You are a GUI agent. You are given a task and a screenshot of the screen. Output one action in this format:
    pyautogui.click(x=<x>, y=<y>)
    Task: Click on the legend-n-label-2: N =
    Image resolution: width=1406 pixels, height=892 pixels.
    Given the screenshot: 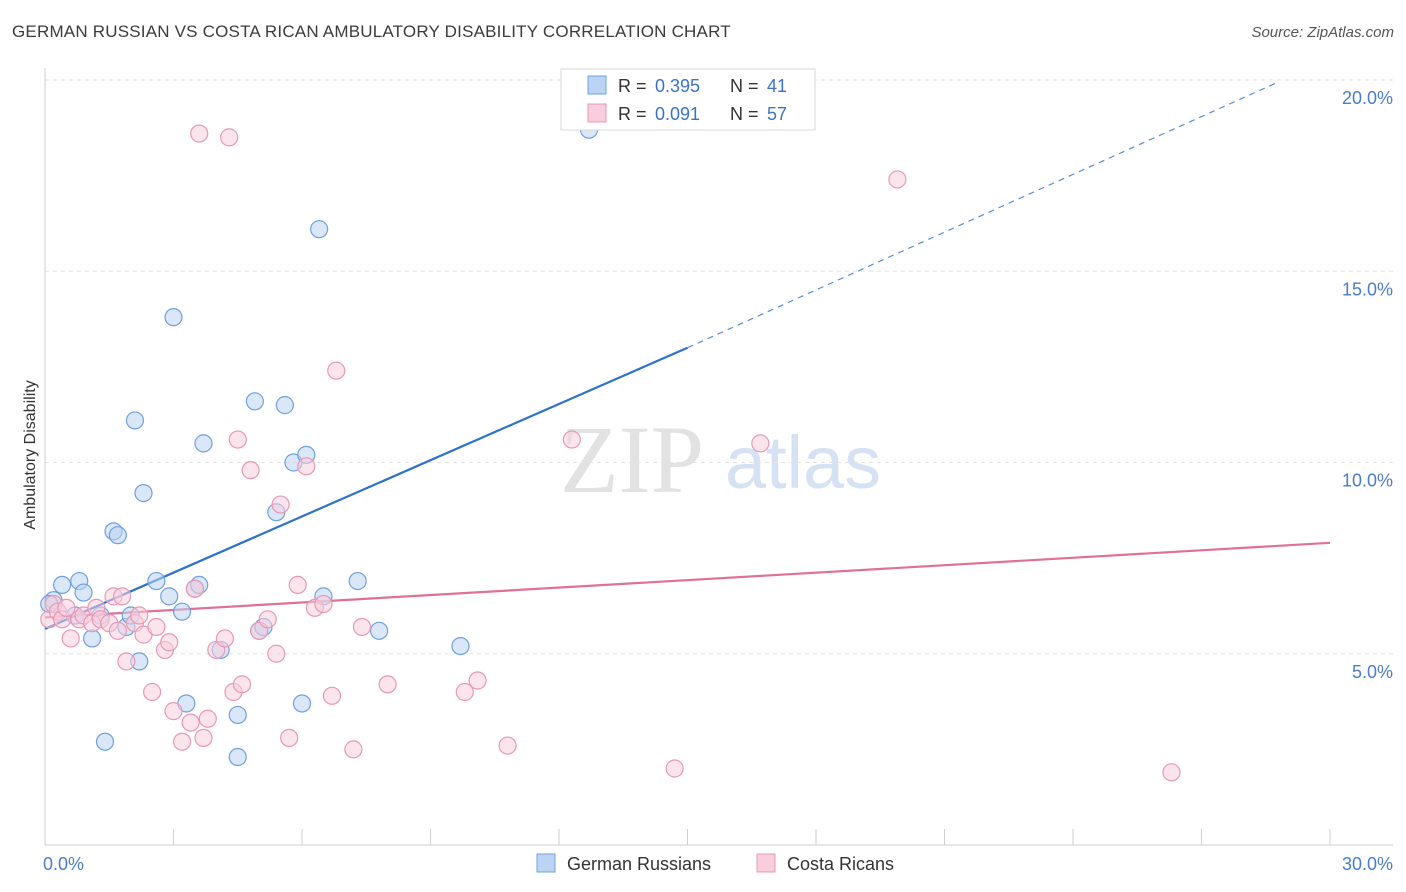 What is the action you would take?
    pyautogui.click(x=744, y=114)
    